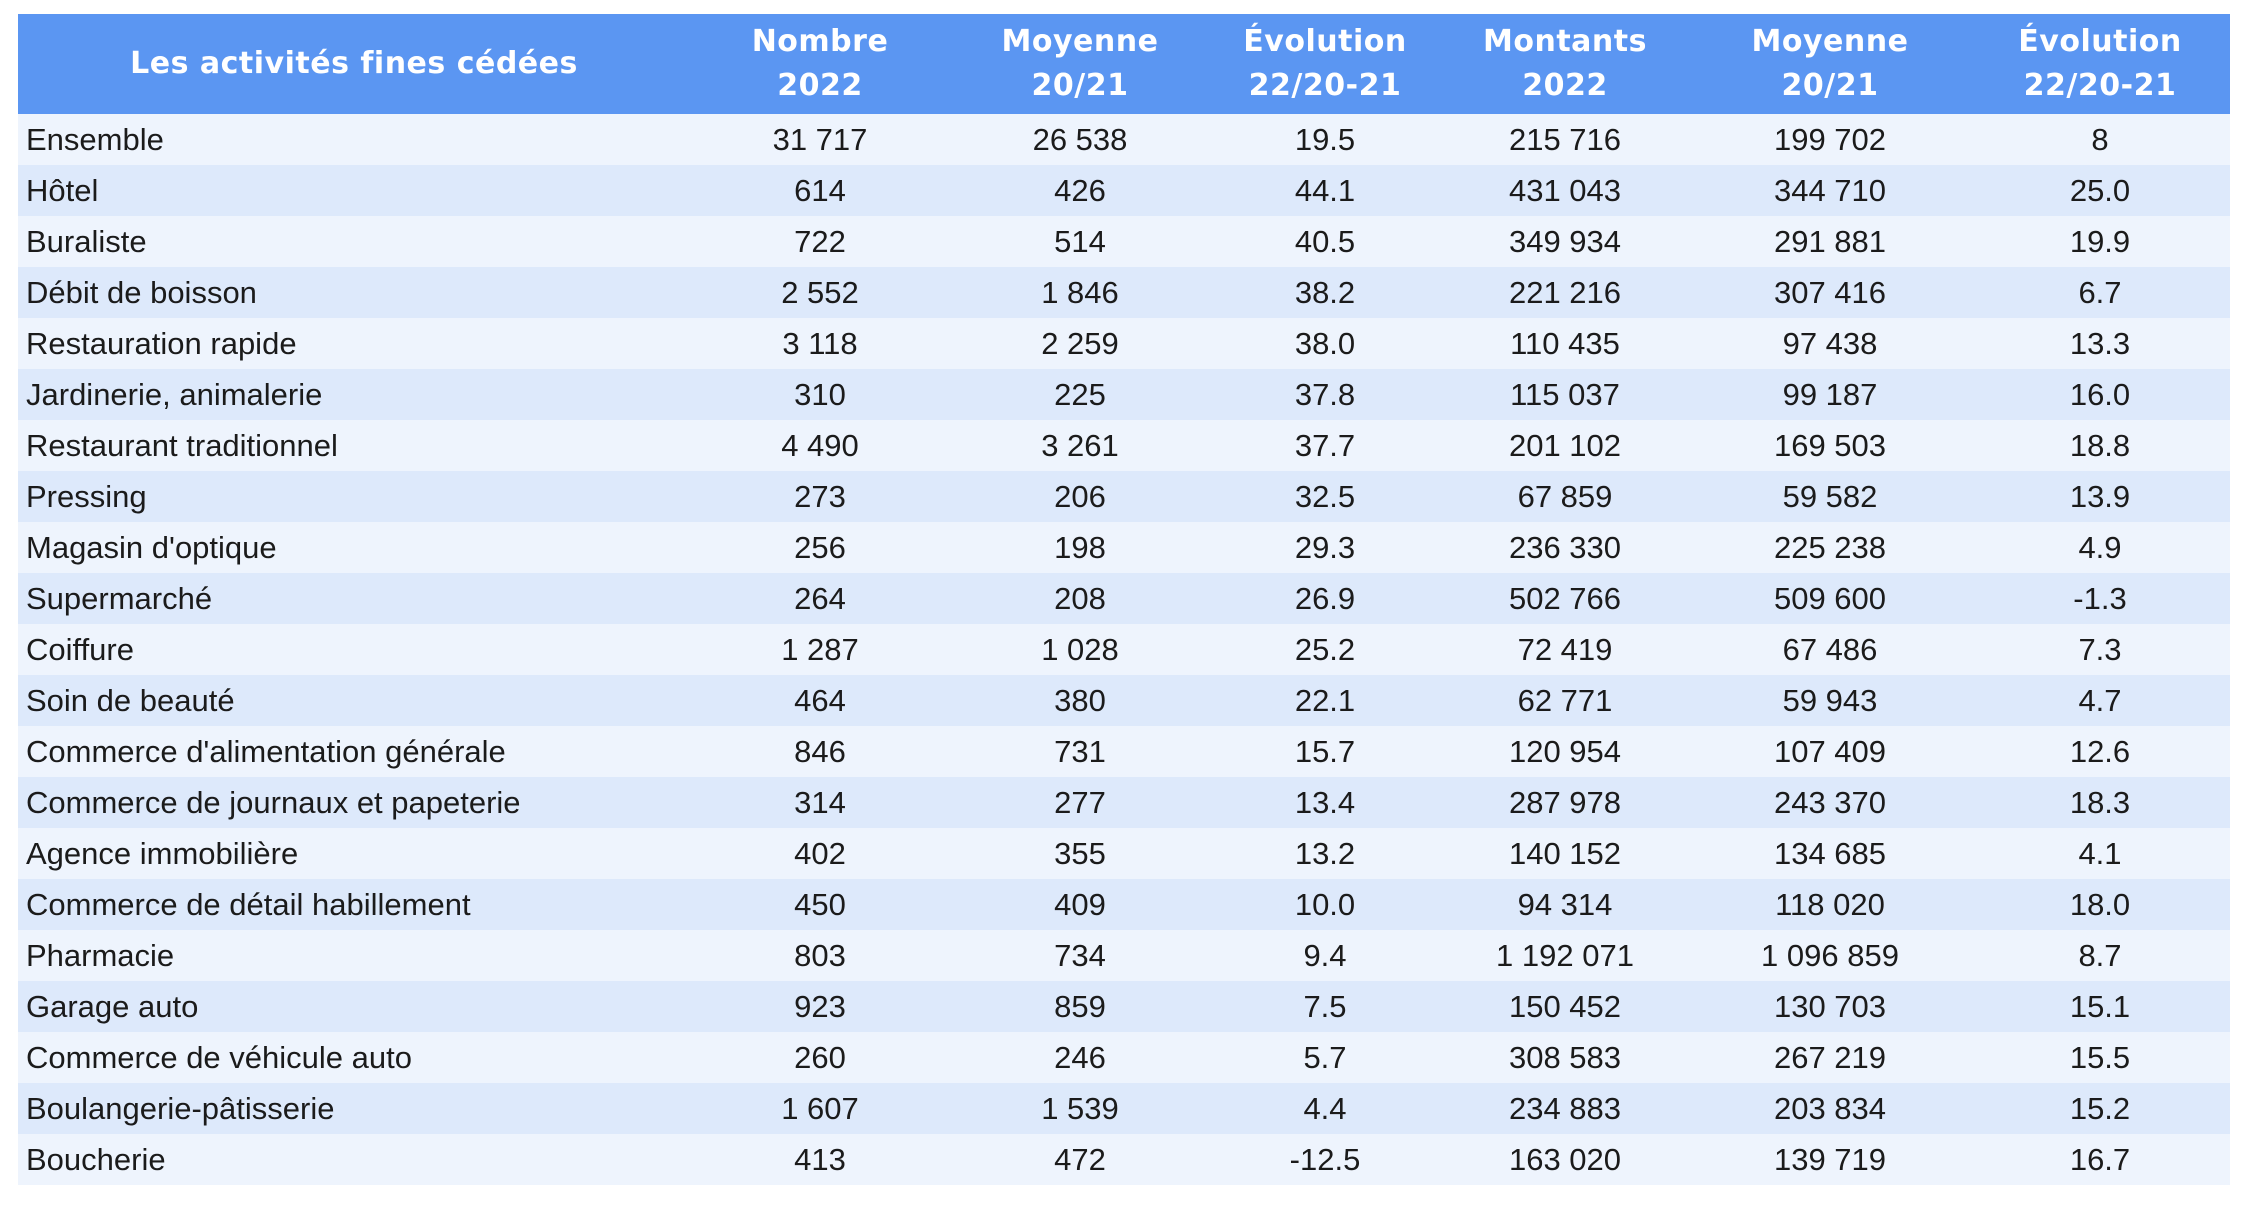 Image resolution: width=2254 pixels, height=1208 pixels. I want to click on table-cell: 97 438, so click(1830, 343).